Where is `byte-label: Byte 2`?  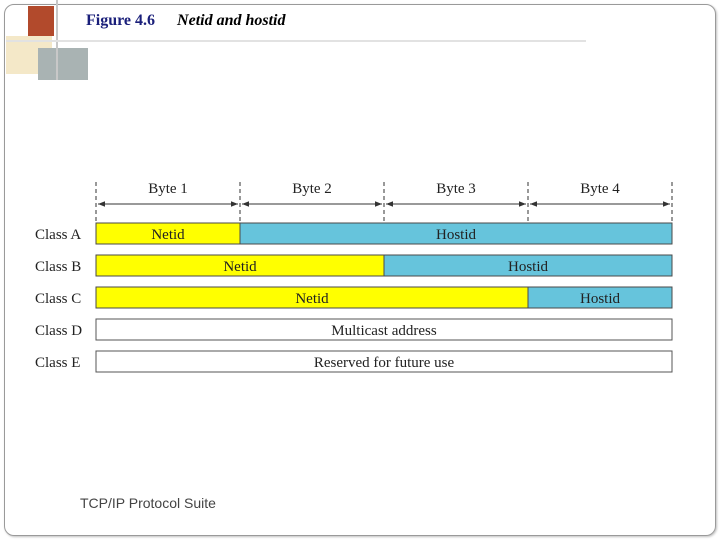 byte-label: Byte 2 is located at coordinates (312, 189).